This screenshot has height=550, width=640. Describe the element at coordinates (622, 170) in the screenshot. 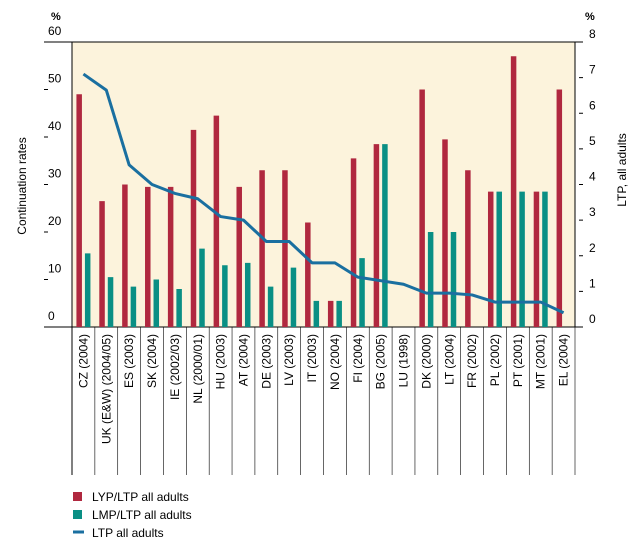

I see `y2-axis-title: LTP, all adults` at that location.